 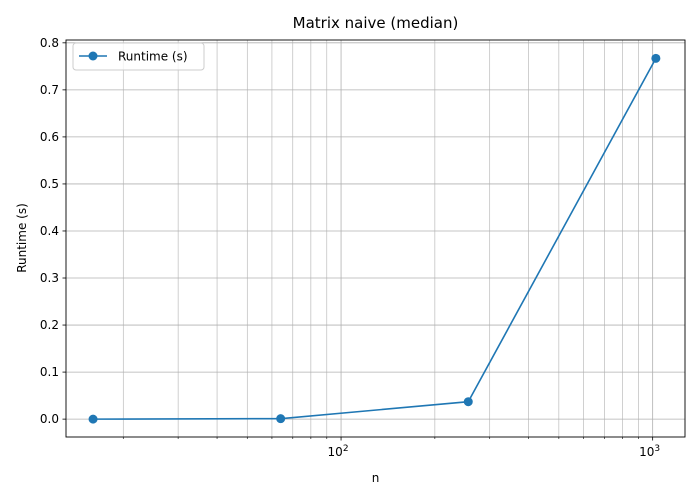 What do you see at coordinates (49, 184) in the screenshot?
I see `y-tick-label: 0.5` at bounding box center [49, 184].